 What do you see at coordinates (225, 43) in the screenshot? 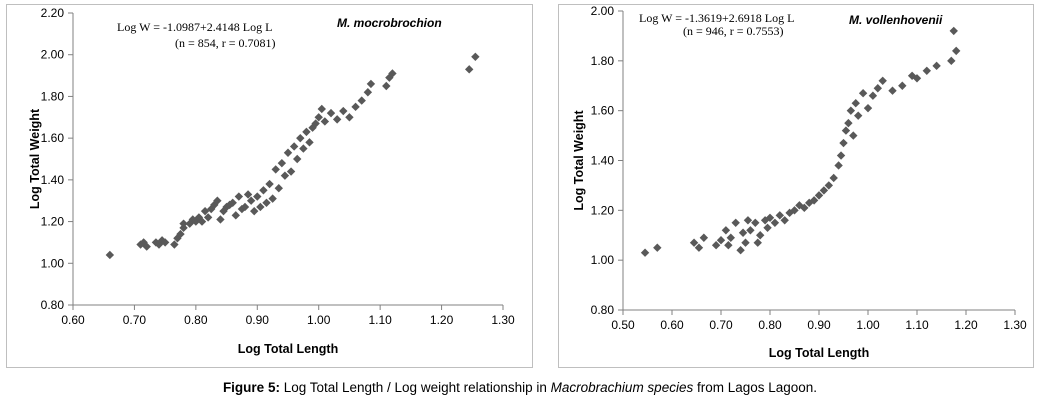
I see `regression-stats: (n = 854, r = 0.7081)` at bounding box center [225, 43].